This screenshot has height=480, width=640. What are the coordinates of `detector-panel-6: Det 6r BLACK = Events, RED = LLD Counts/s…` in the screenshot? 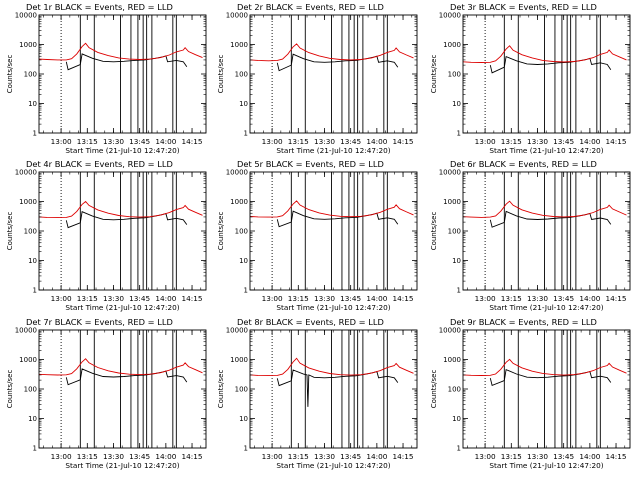 It's located at (530, 235).